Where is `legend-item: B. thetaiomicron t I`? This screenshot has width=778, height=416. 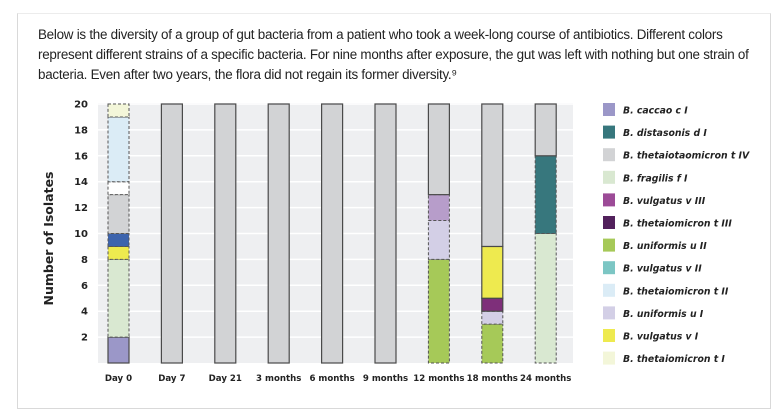
legend-item: B. thetaiomicron t I is located at coordinates (664, 358).